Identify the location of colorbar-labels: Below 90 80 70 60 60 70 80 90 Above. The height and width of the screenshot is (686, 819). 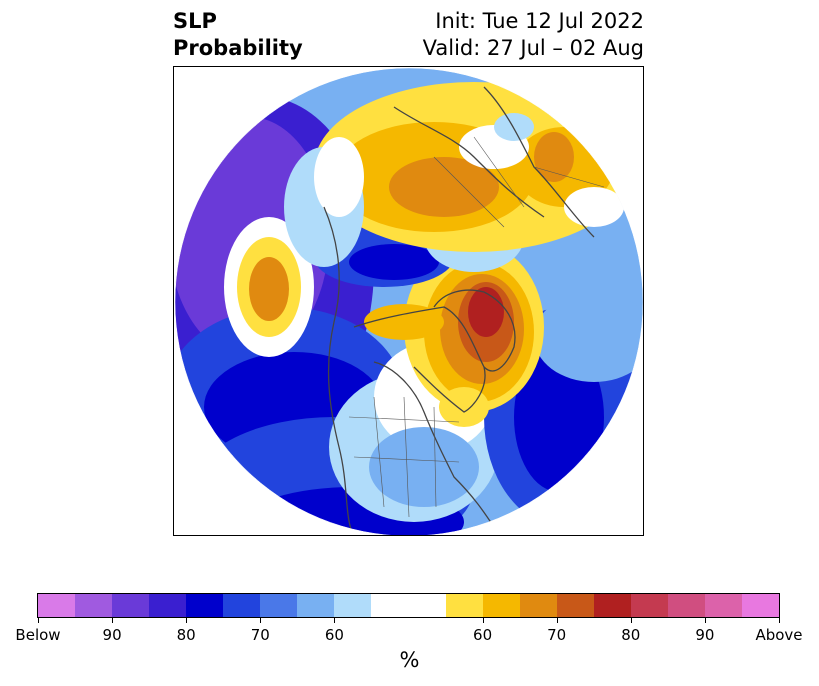
(408, 636).